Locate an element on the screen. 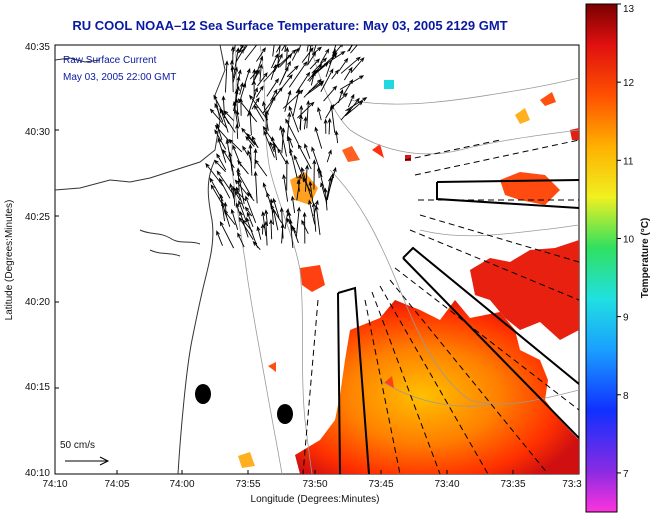  x-tick-label: 74:00 is located at coordinates (181, 484).